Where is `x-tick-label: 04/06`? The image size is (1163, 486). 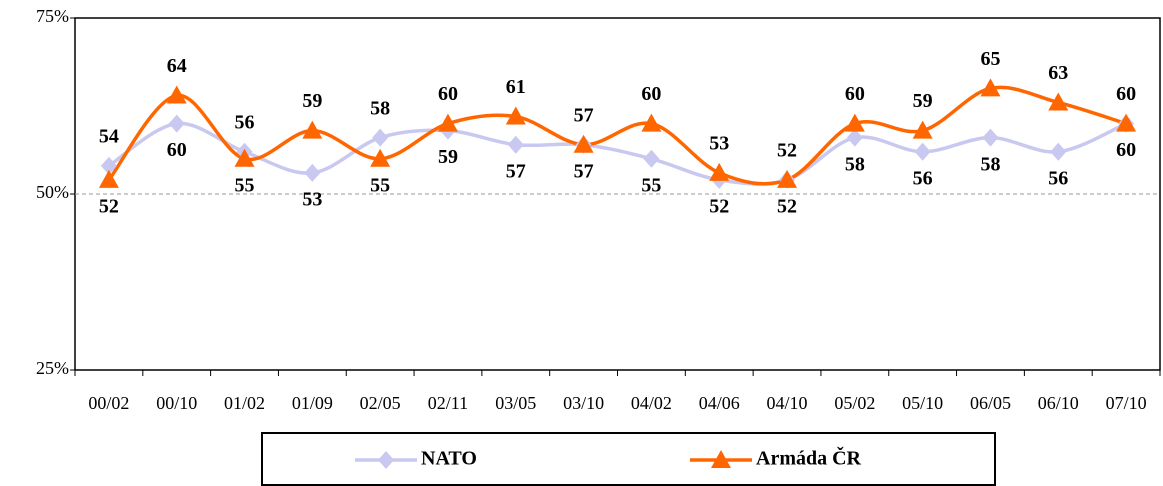
x-tick-label: 04/06 is located at coordinates (719, 403).